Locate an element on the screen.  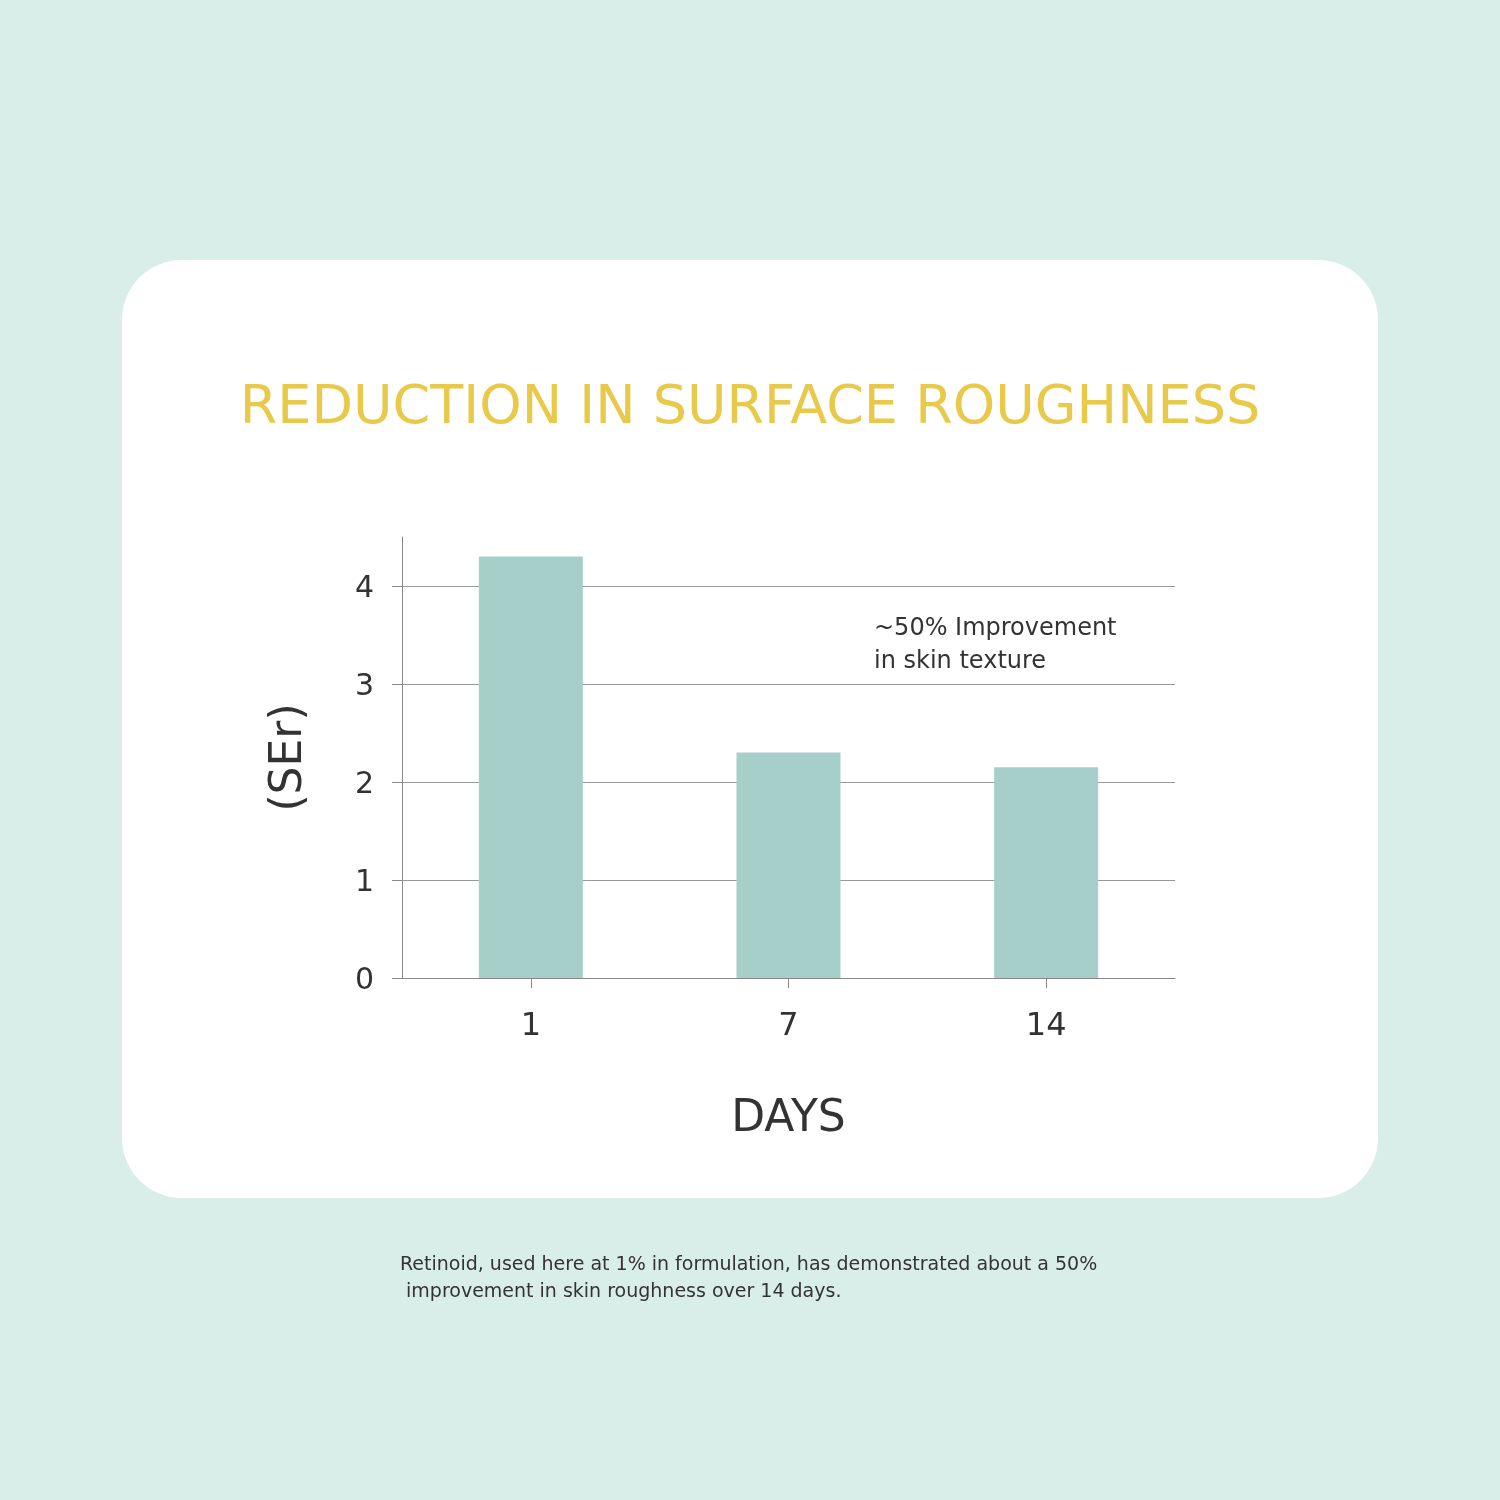
x-tick-label: 14 is located at coordinates (1046, 1024).